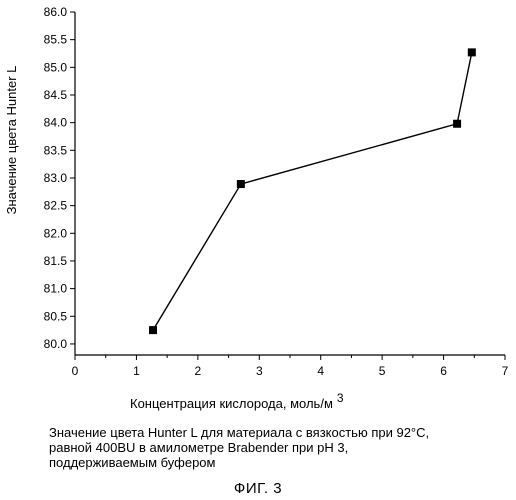 This screenshot has width=516, height=500. Describe the element at coordinates (56, 123) in the screenshot. I see `y-tick-label: 84.0` at that location.